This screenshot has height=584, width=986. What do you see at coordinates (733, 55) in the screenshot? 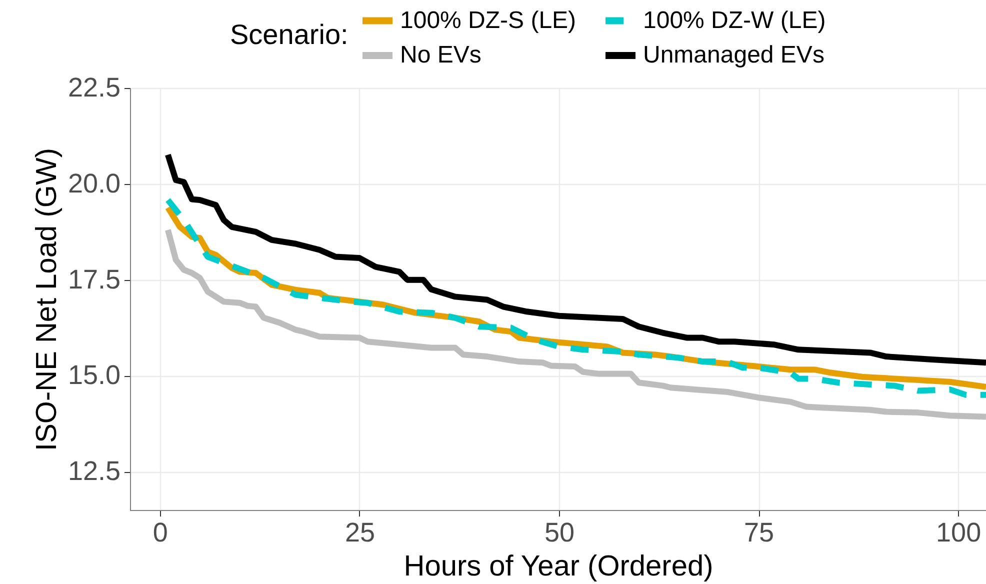
I see `legend-label: Unmanaged EVs` at bounding box center [733, 55].